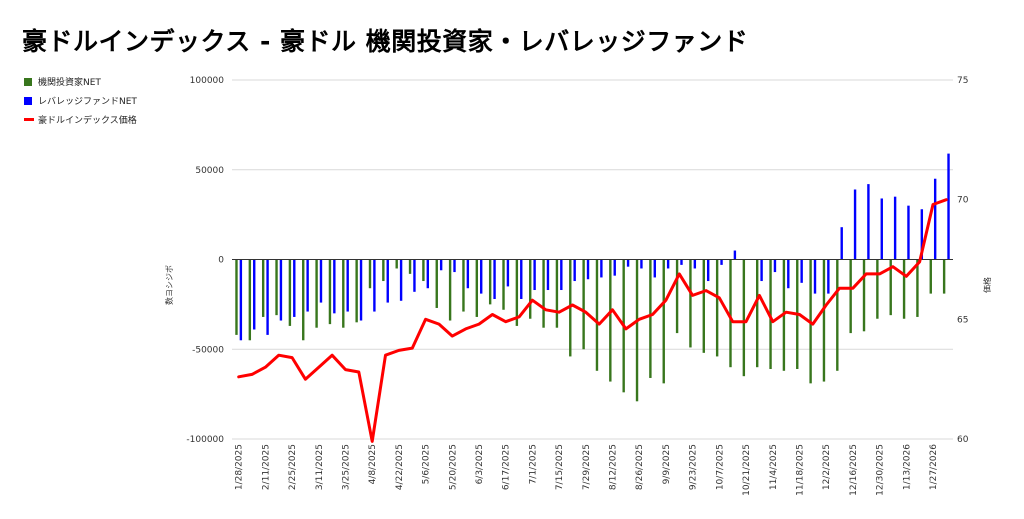 This screenshot has height=519, width=1024. I want to click on x-tick-label: 11/4/2025, so click(774, 467).